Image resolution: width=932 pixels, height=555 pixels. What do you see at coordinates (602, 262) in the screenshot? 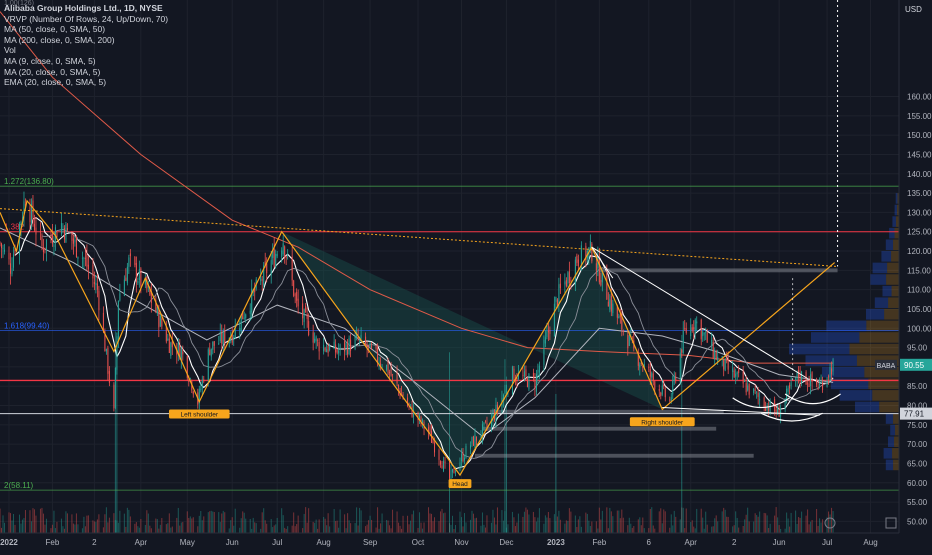
I see `peak-trendline` at bounding box center [602, 262].